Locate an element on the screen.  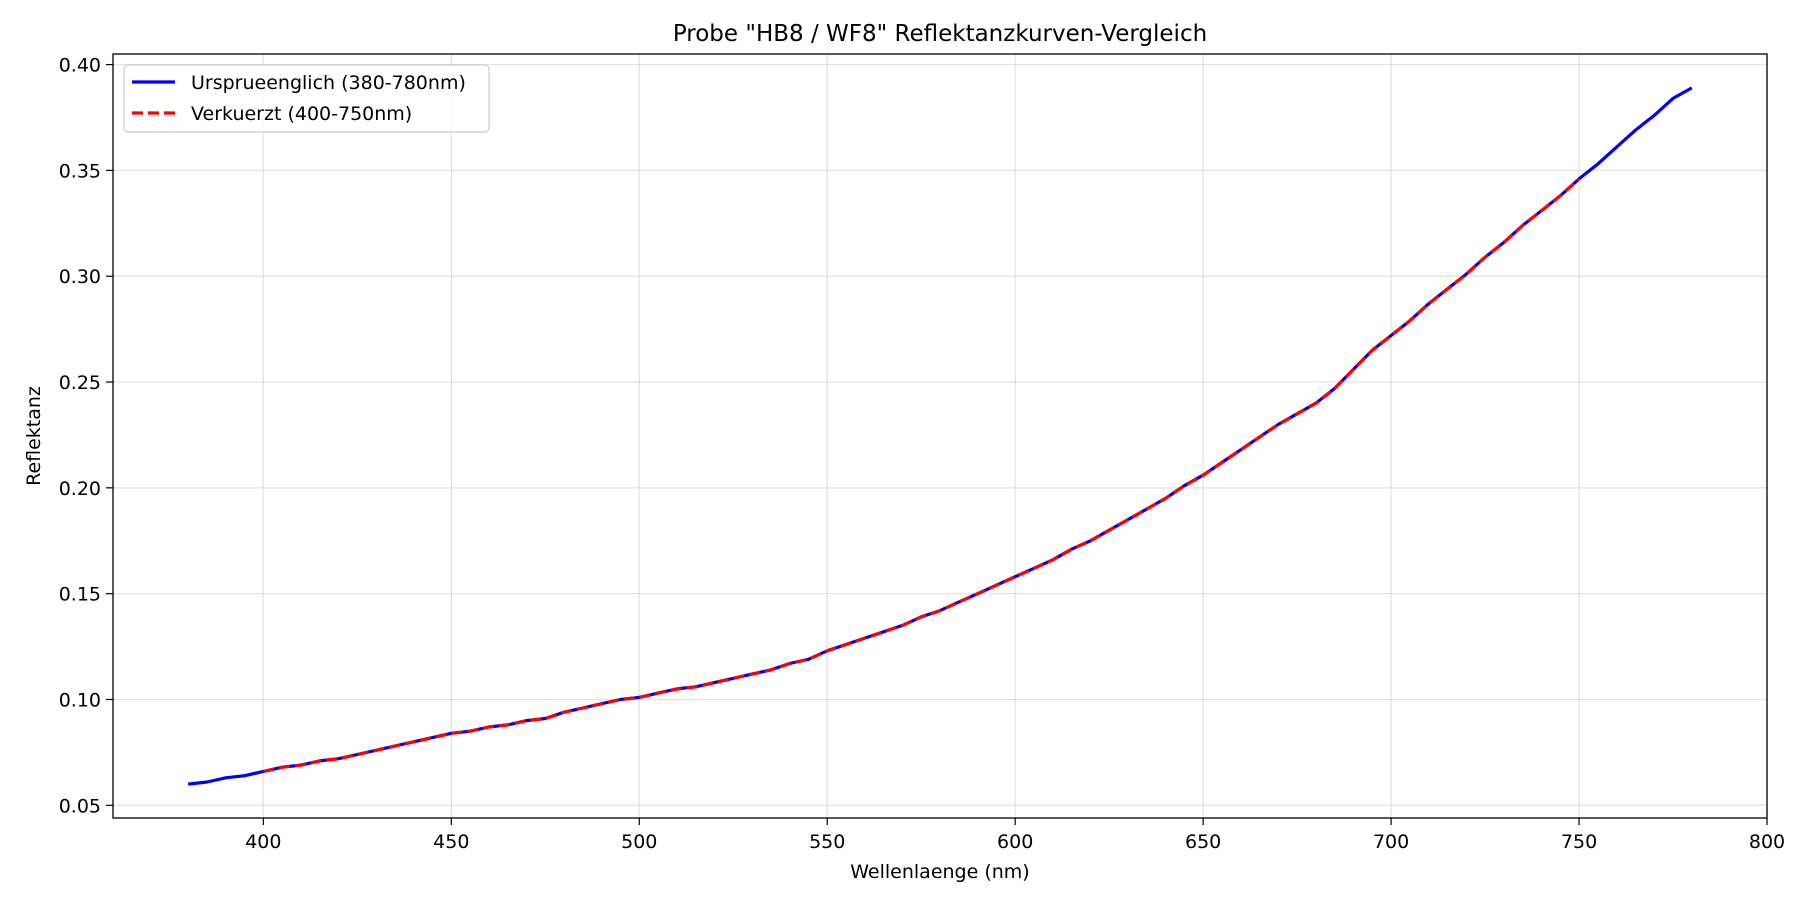
legend-box is located at coordinates (306, 98).